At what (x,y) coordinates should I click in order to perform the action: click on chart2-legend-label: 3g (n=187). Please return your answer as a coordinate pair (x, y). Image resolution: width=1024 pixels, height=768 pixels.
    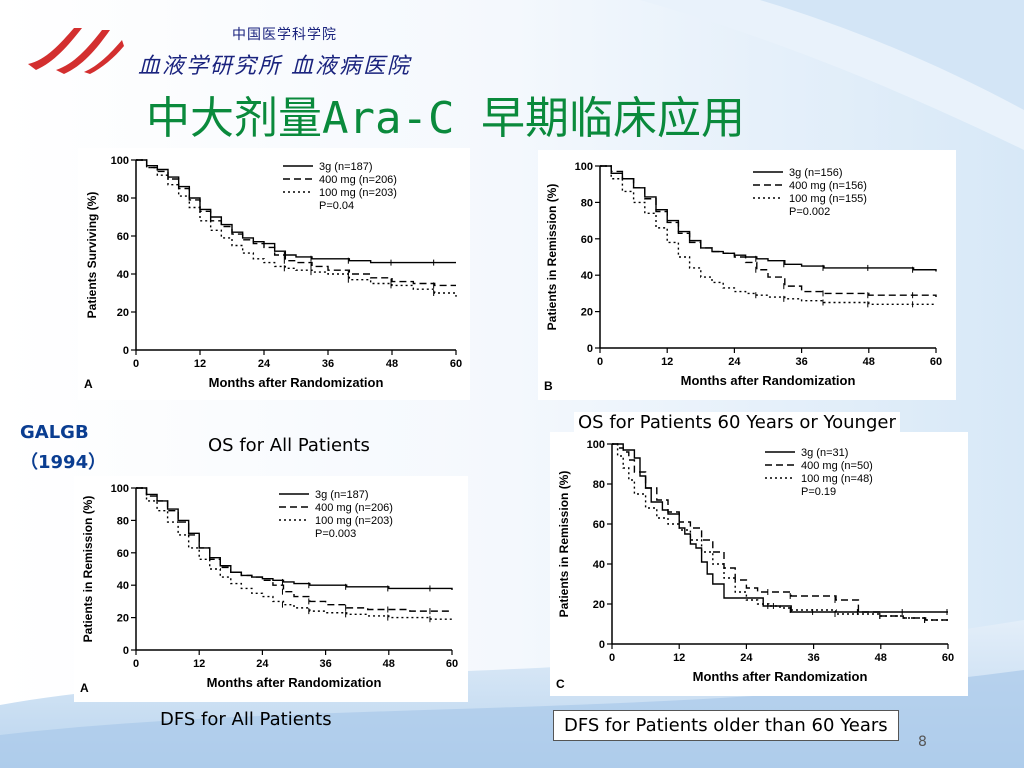
    Looking at the image, I should click on (342, 495).